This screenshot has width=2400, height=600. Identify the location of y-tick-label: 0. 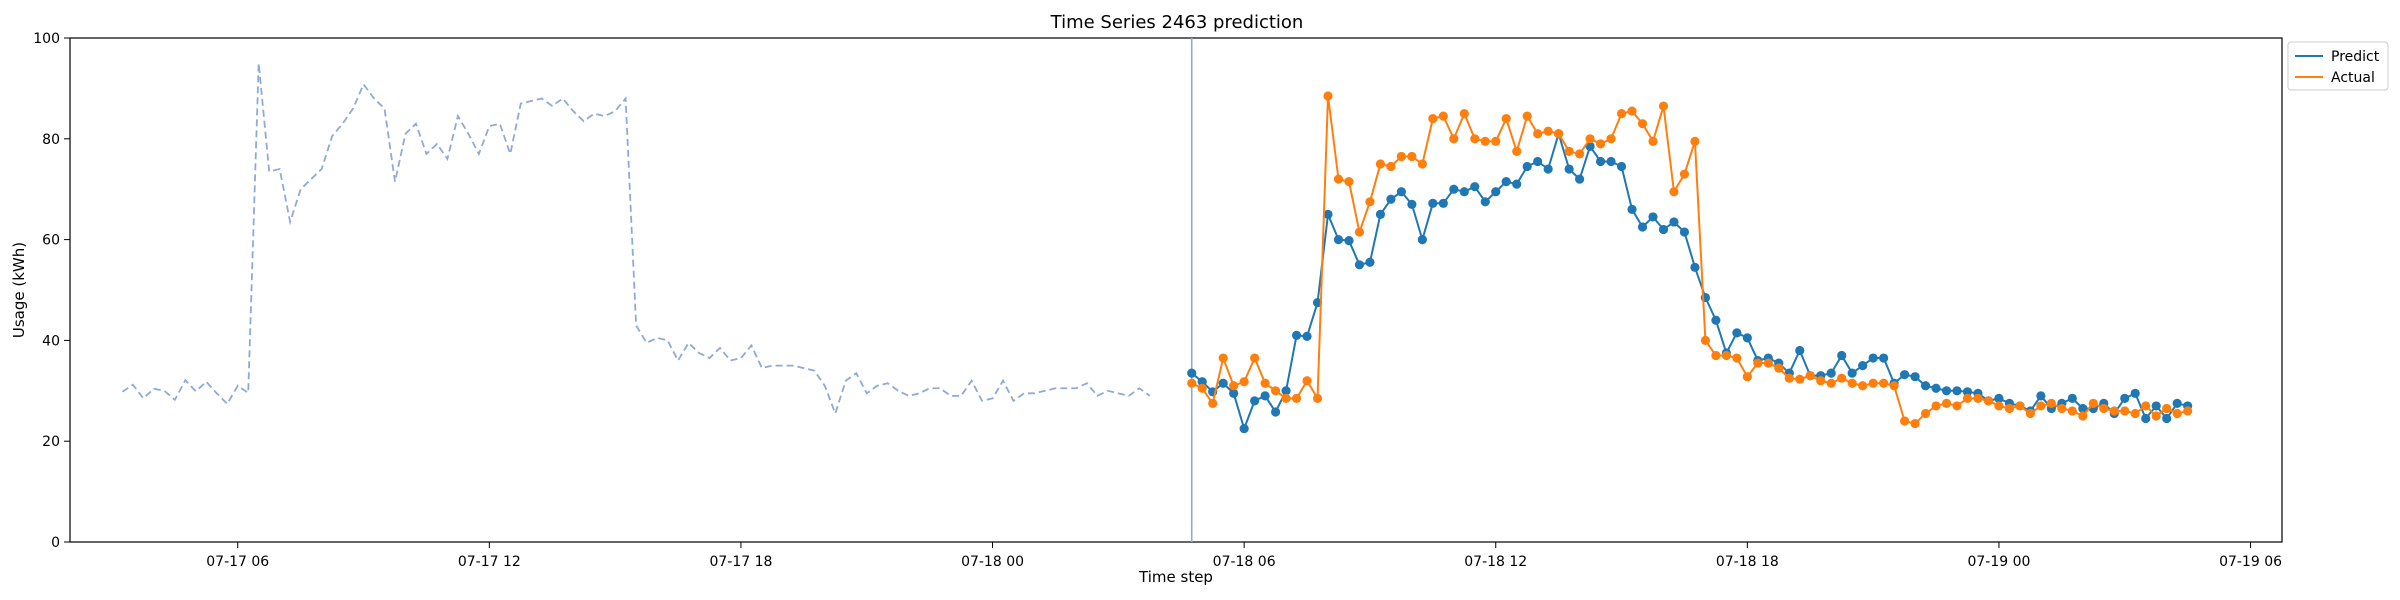
(55, 543).